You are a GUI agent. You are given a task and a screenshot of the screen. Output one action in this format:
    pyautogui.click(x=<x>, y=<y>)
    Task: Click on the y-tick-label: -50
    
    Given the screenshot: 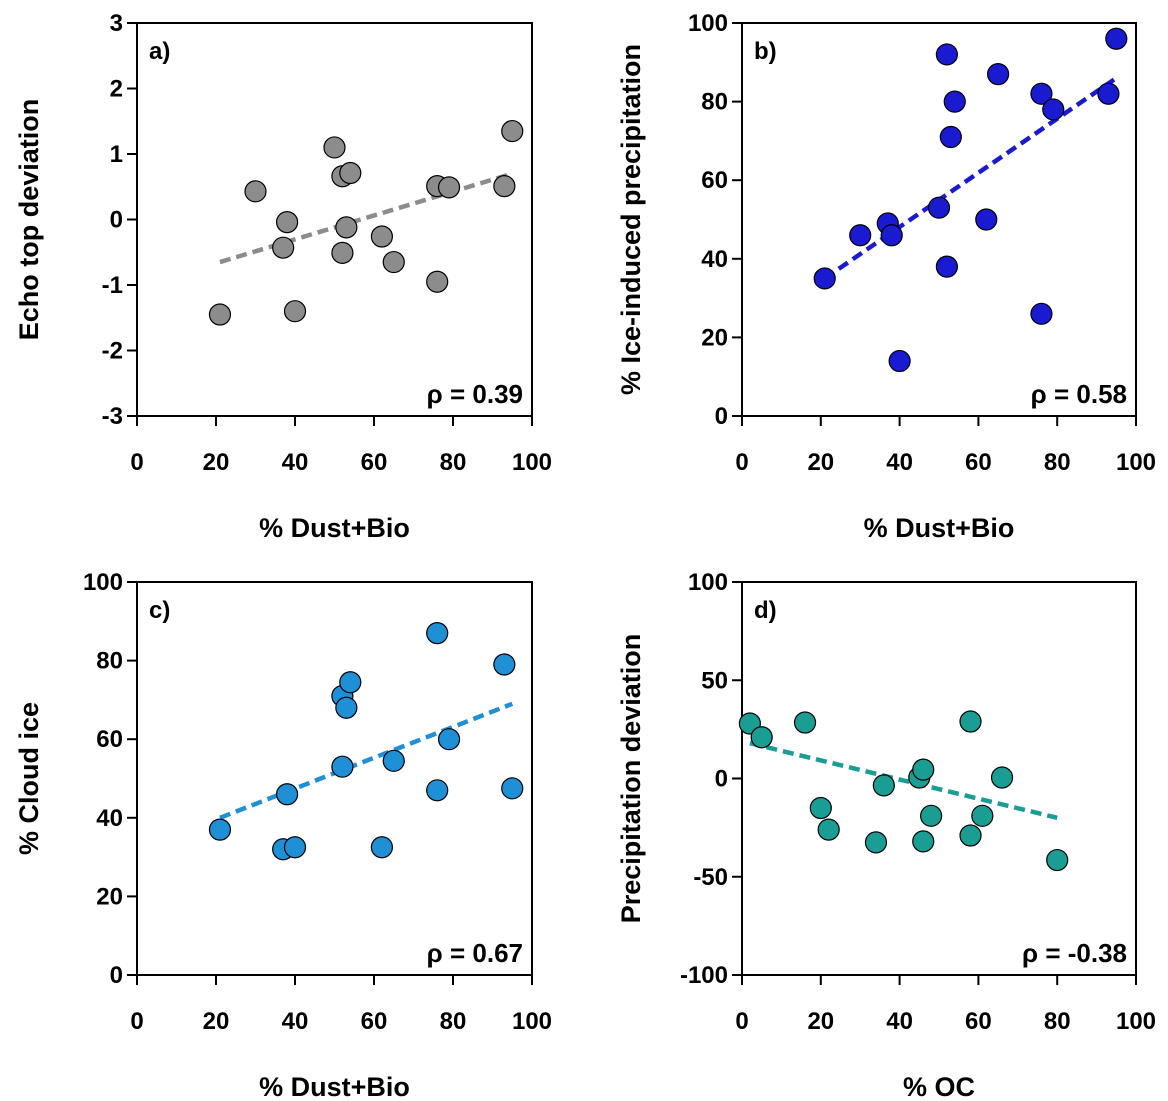 What is the action you would take?
    pyautogui.click(x=710, y=877)
    